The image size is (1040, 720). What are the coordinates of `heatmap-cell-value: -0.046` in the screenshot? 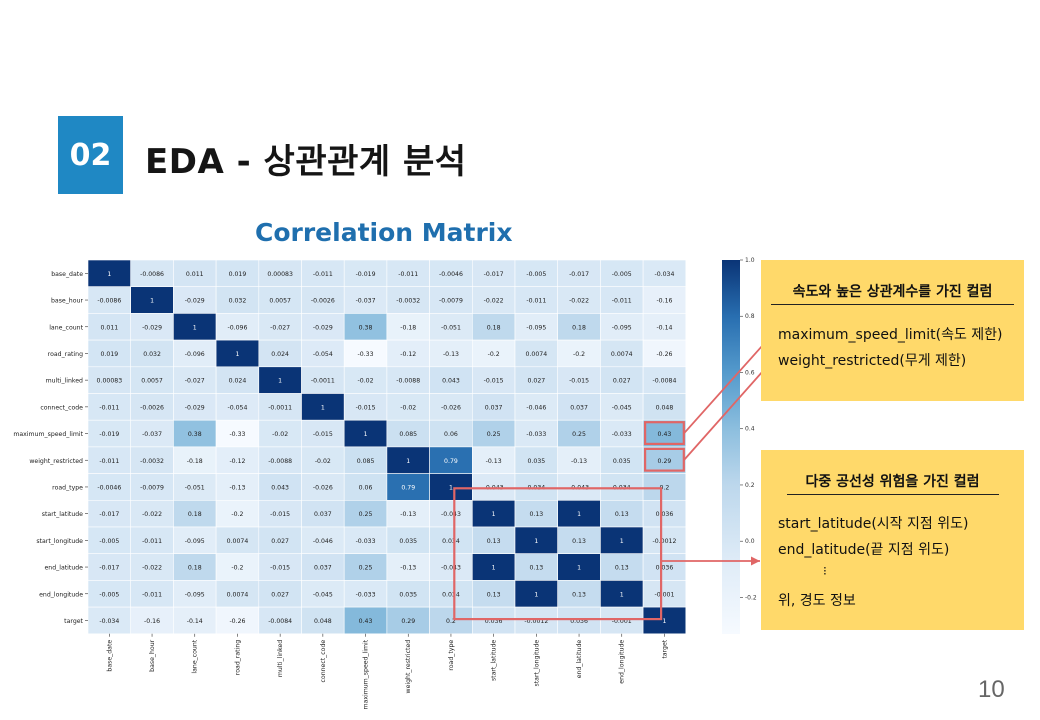 It's located at (536, 407).